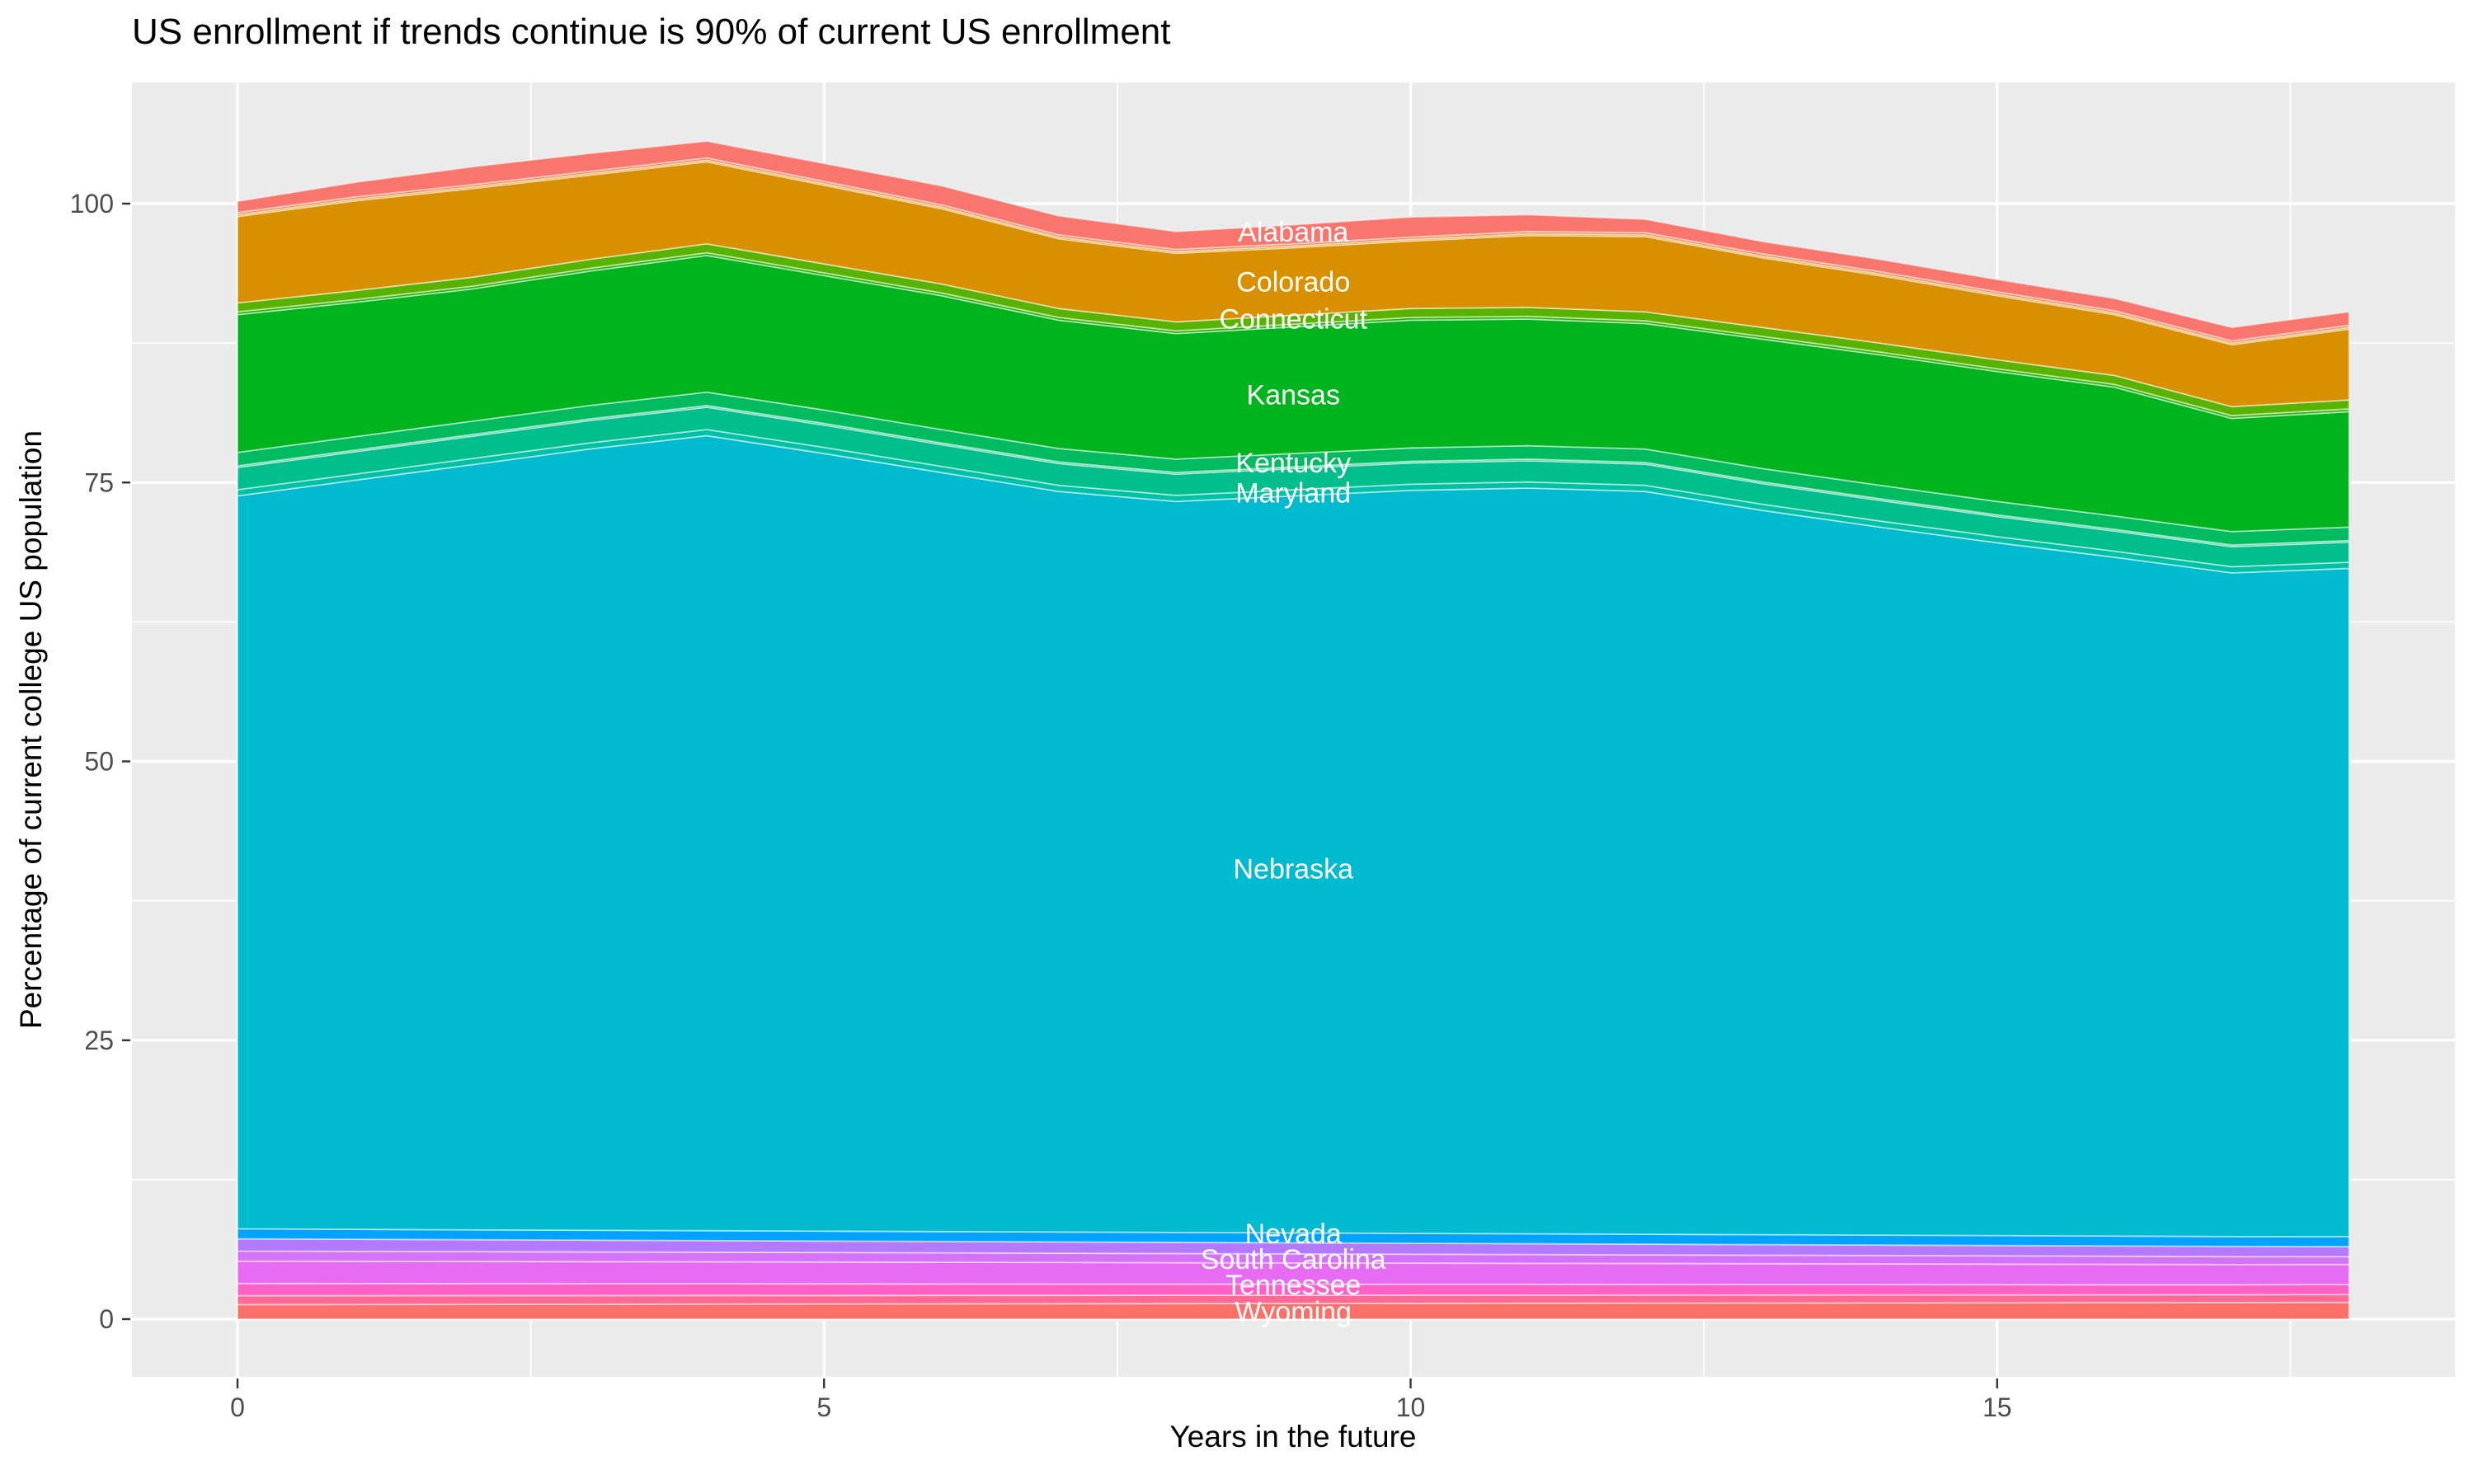 The width and height of the screenshot is (2474, 1484). What do you see at coordinates (1293, 395) in the screenshot?
I see `state-label-kansas: Kansas` at bounding box center [1293, 395].